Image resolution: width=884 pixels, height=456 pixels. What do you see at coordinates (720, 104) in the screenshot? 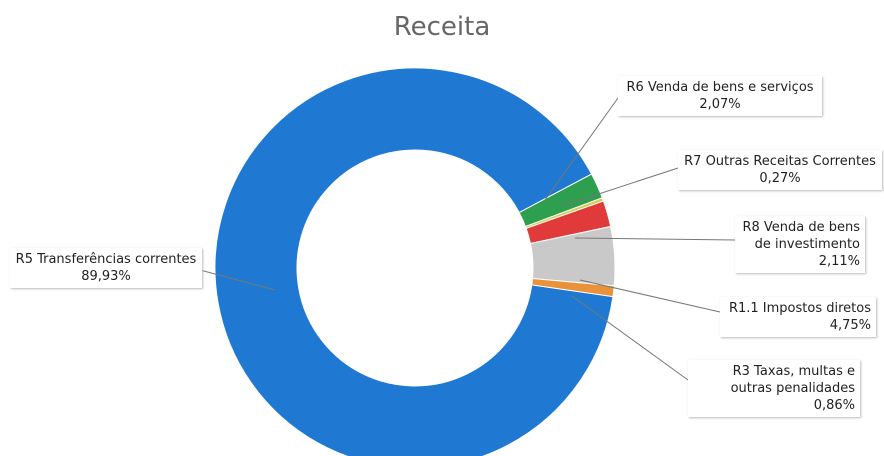
I see `label-value: 2,07%` at bounding box center [720, 104].